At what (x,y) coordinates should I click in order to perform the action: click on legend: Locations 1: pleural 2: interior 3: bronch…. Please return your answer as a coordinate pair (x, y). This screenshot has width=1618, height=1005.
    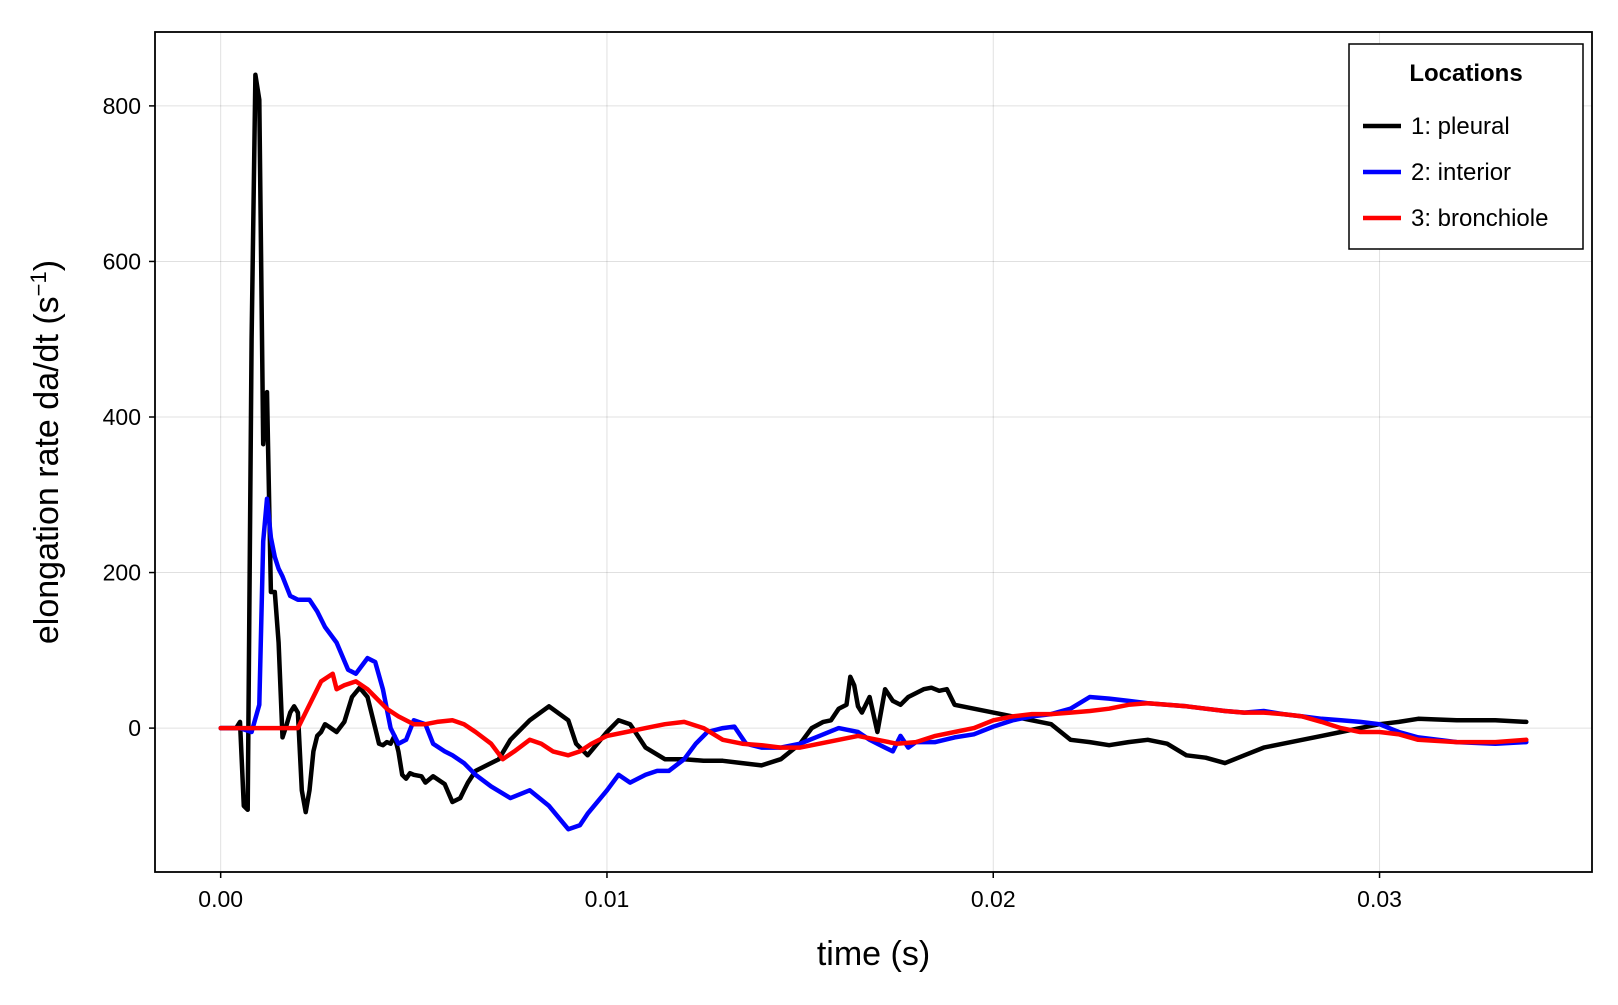
    Looking at the image, I should click on (1466, 146).